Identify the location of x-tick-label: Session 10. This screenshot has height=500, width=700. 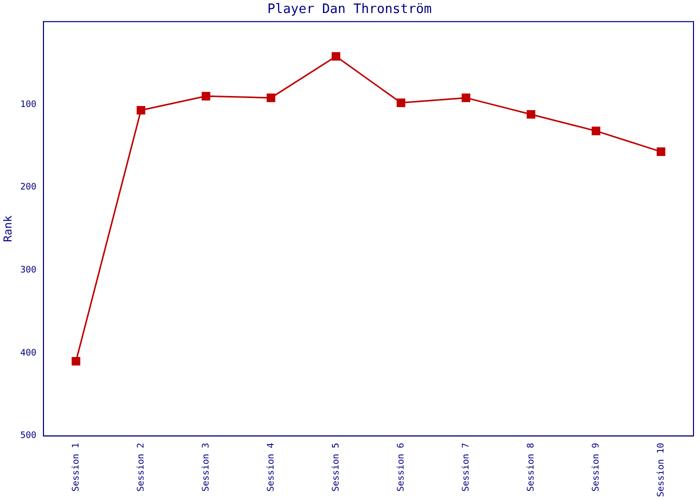
(661, 470).